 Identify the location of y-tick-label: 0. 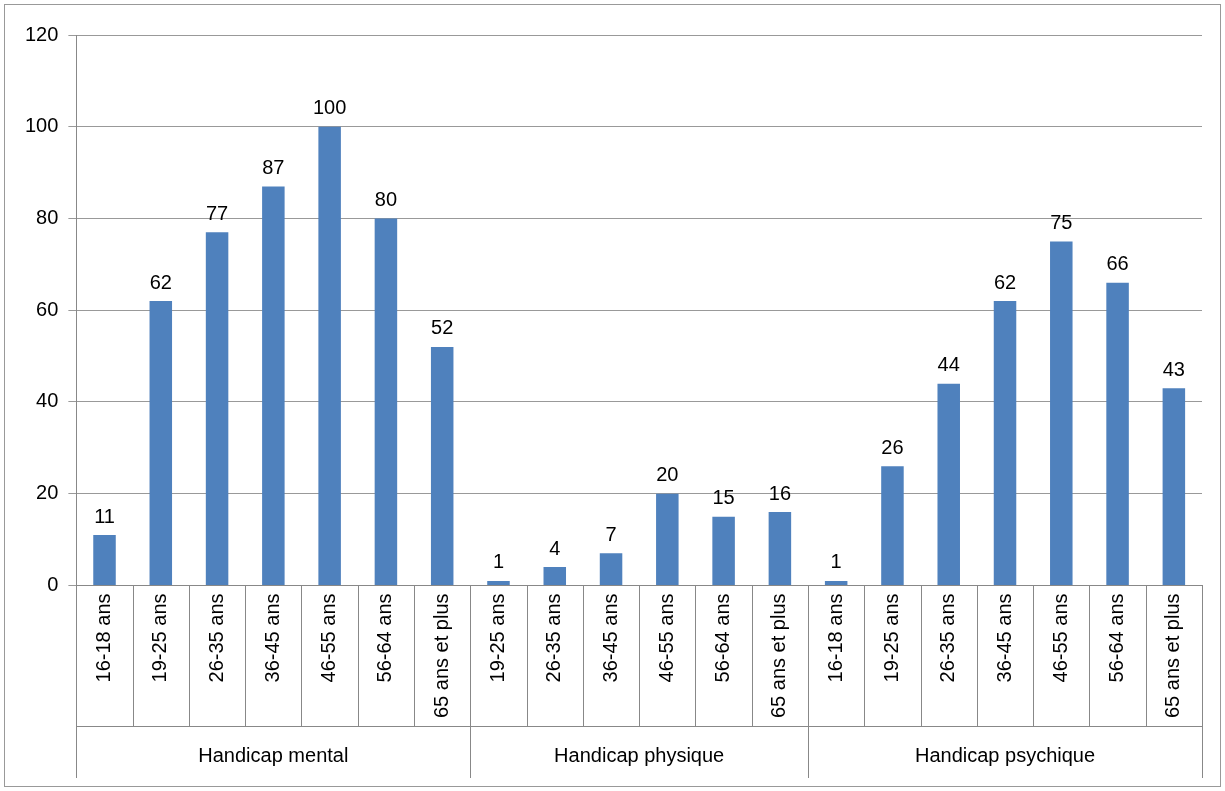
(53, 583).